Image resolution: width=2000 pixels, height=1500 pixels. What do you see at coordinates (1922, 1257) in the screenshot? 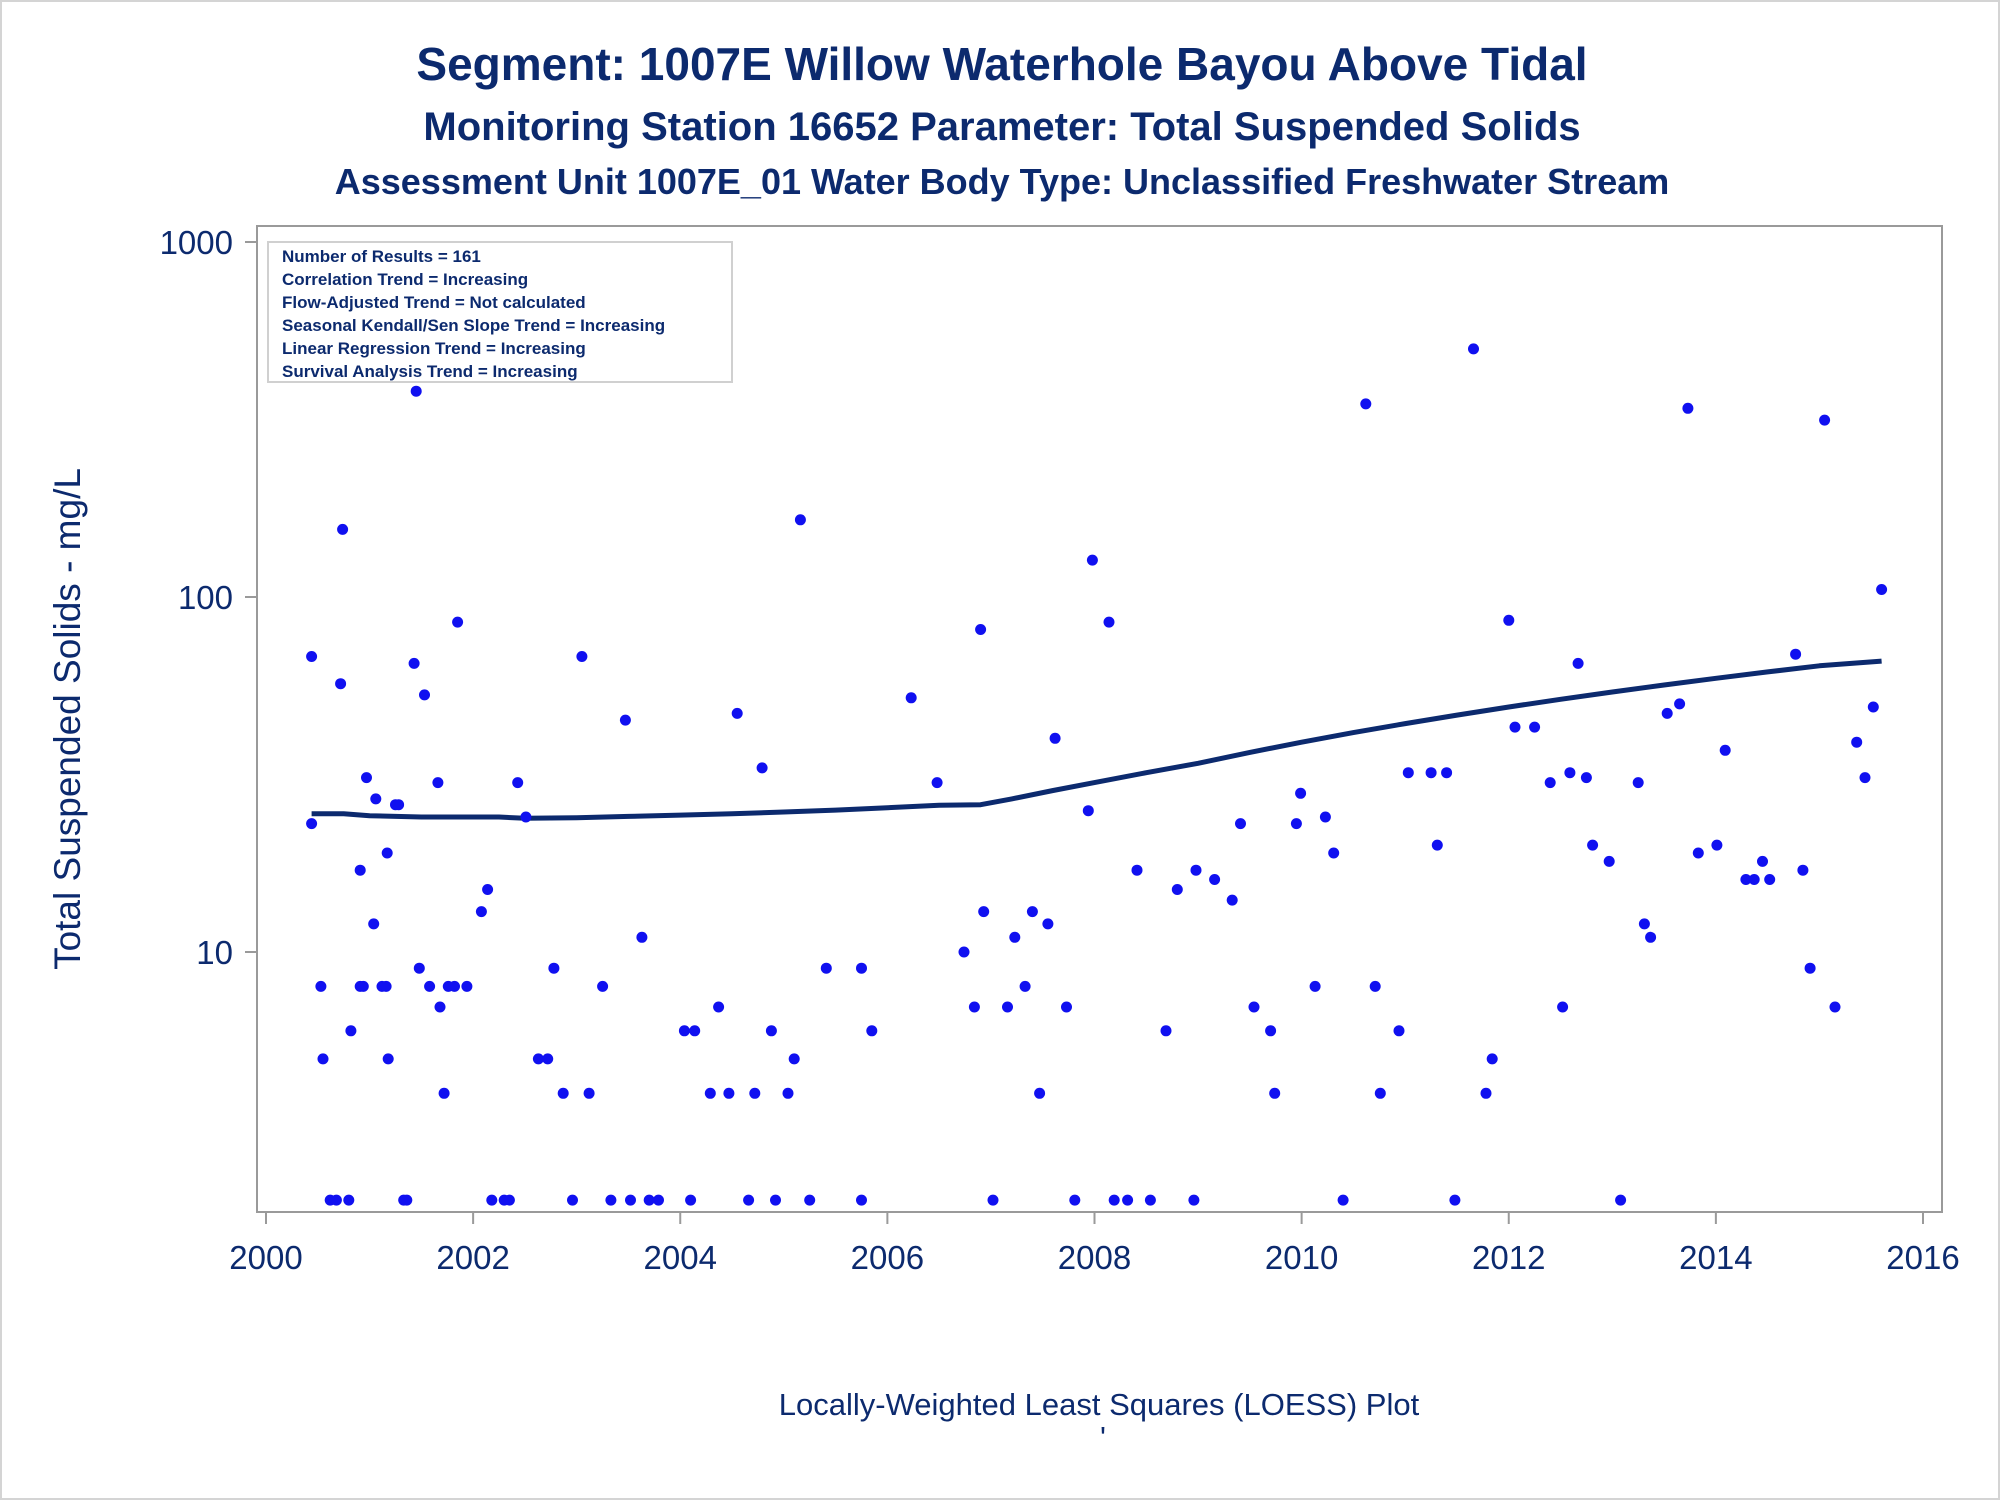
I see `x-tick-label: 2016` at bounding box center [1922, 1257].